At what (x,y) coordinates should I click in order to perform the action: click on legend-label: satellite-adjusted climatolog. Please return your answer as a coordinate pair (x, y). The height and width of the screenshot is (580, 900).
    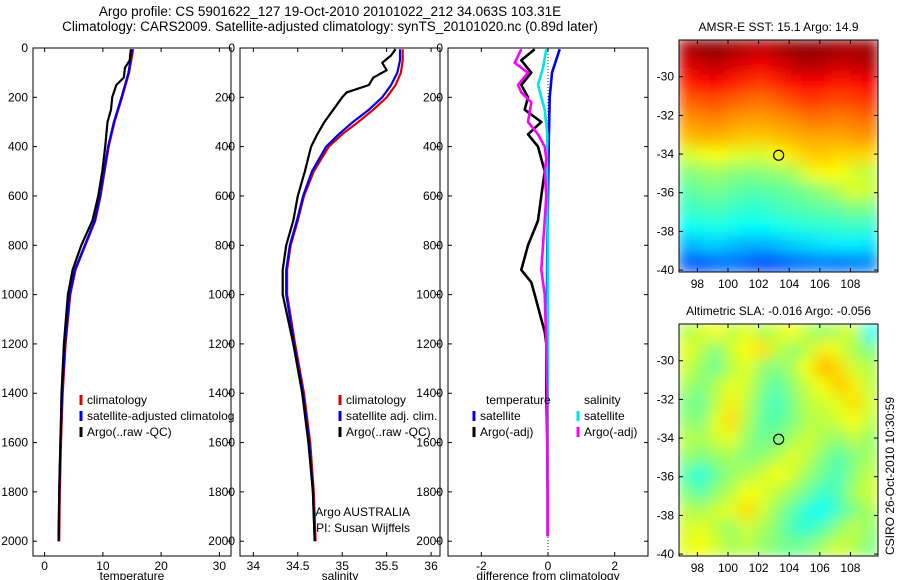
    Looking at the image, I should click on (160, 416).